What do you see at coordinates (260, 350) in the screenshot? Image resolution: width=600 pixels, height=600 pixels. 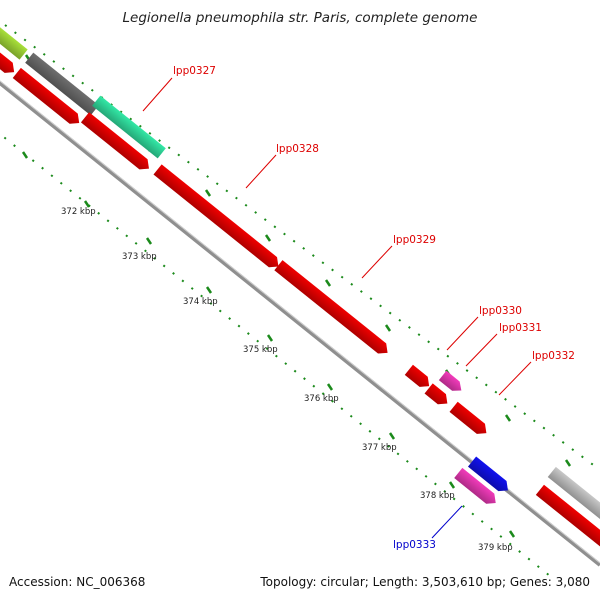 I see `scale-label: 375 kbp` at bounding box center [260, 350].